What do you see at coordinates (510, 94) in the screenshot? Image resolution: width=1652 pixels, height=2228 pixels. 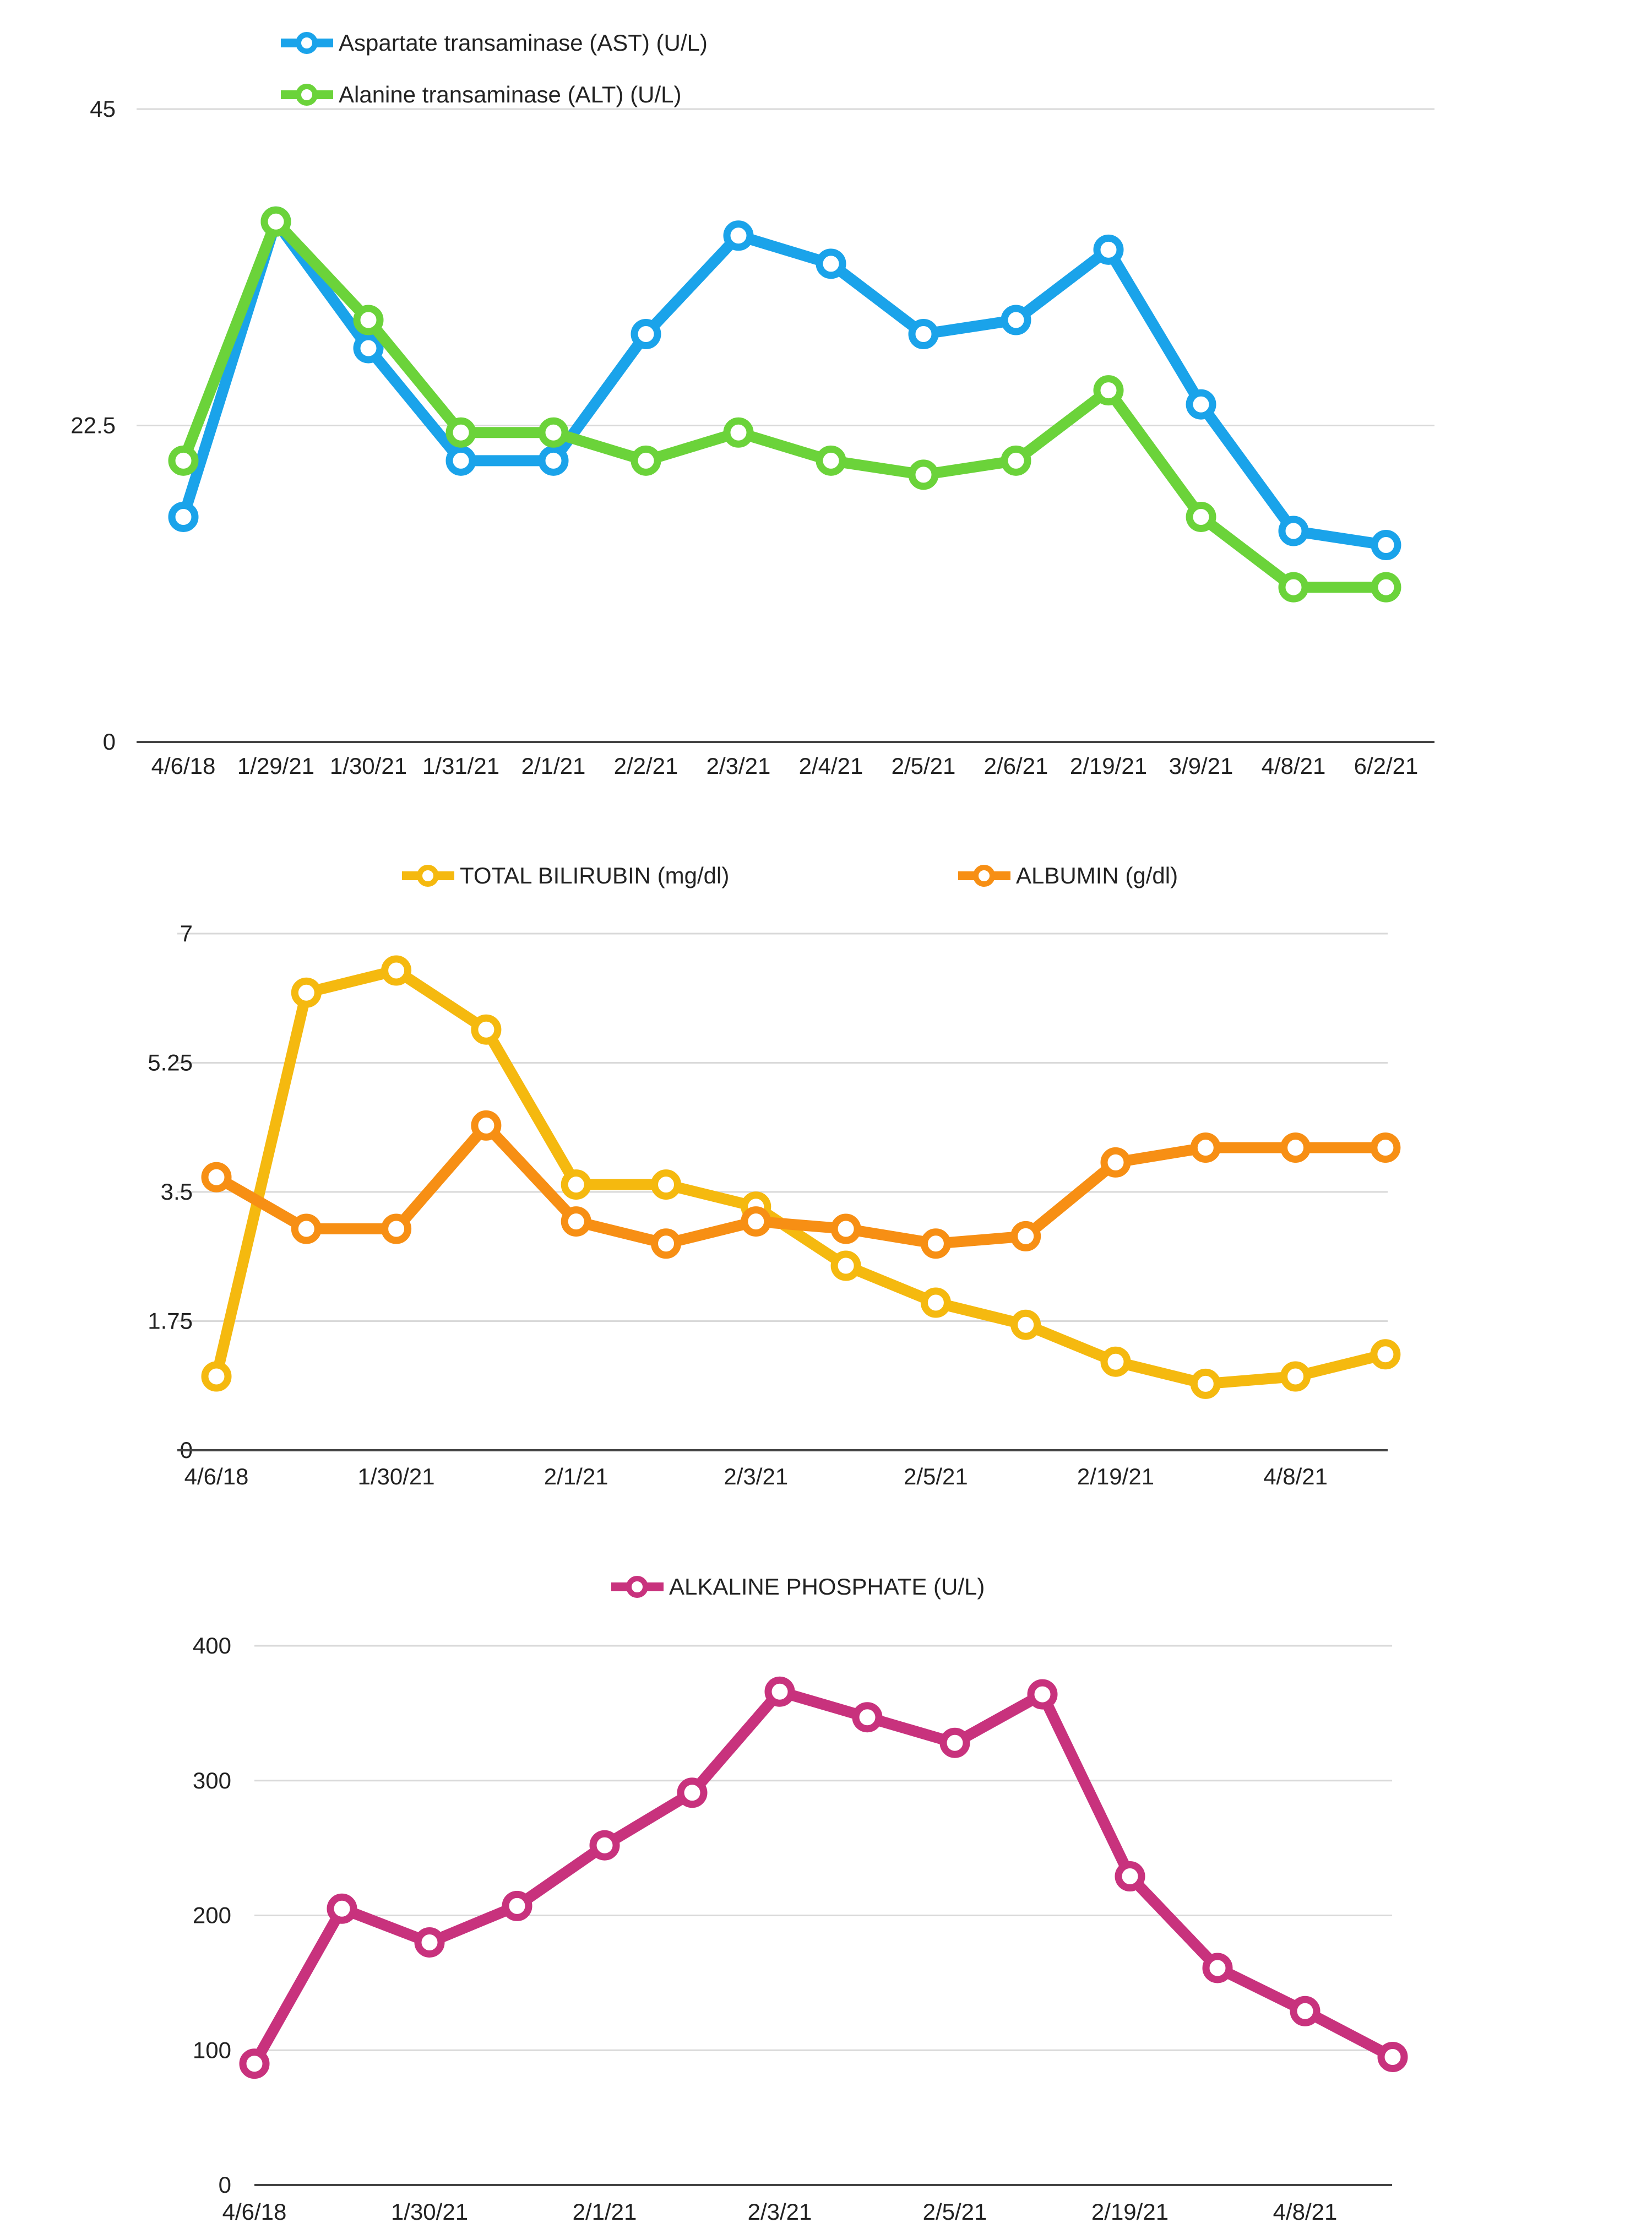 I see `legend-label: Alanine transaminase (ALT) (U/L)` at bounding box center [510, 94].